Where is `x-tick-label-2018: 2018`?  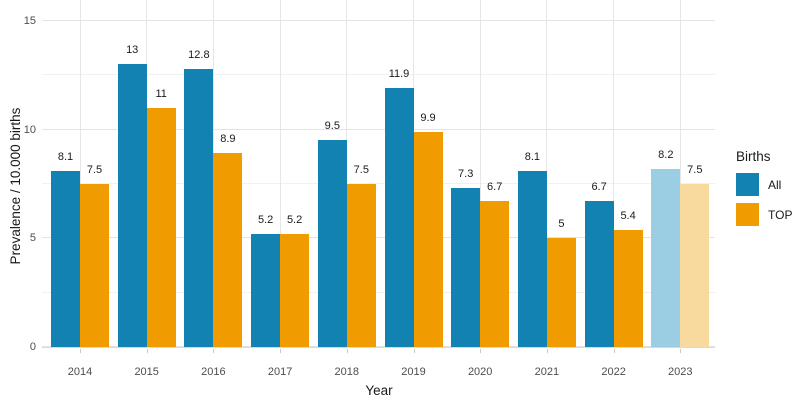 x-tick-label-2018: 2018 is located at coordinates (347, 372).